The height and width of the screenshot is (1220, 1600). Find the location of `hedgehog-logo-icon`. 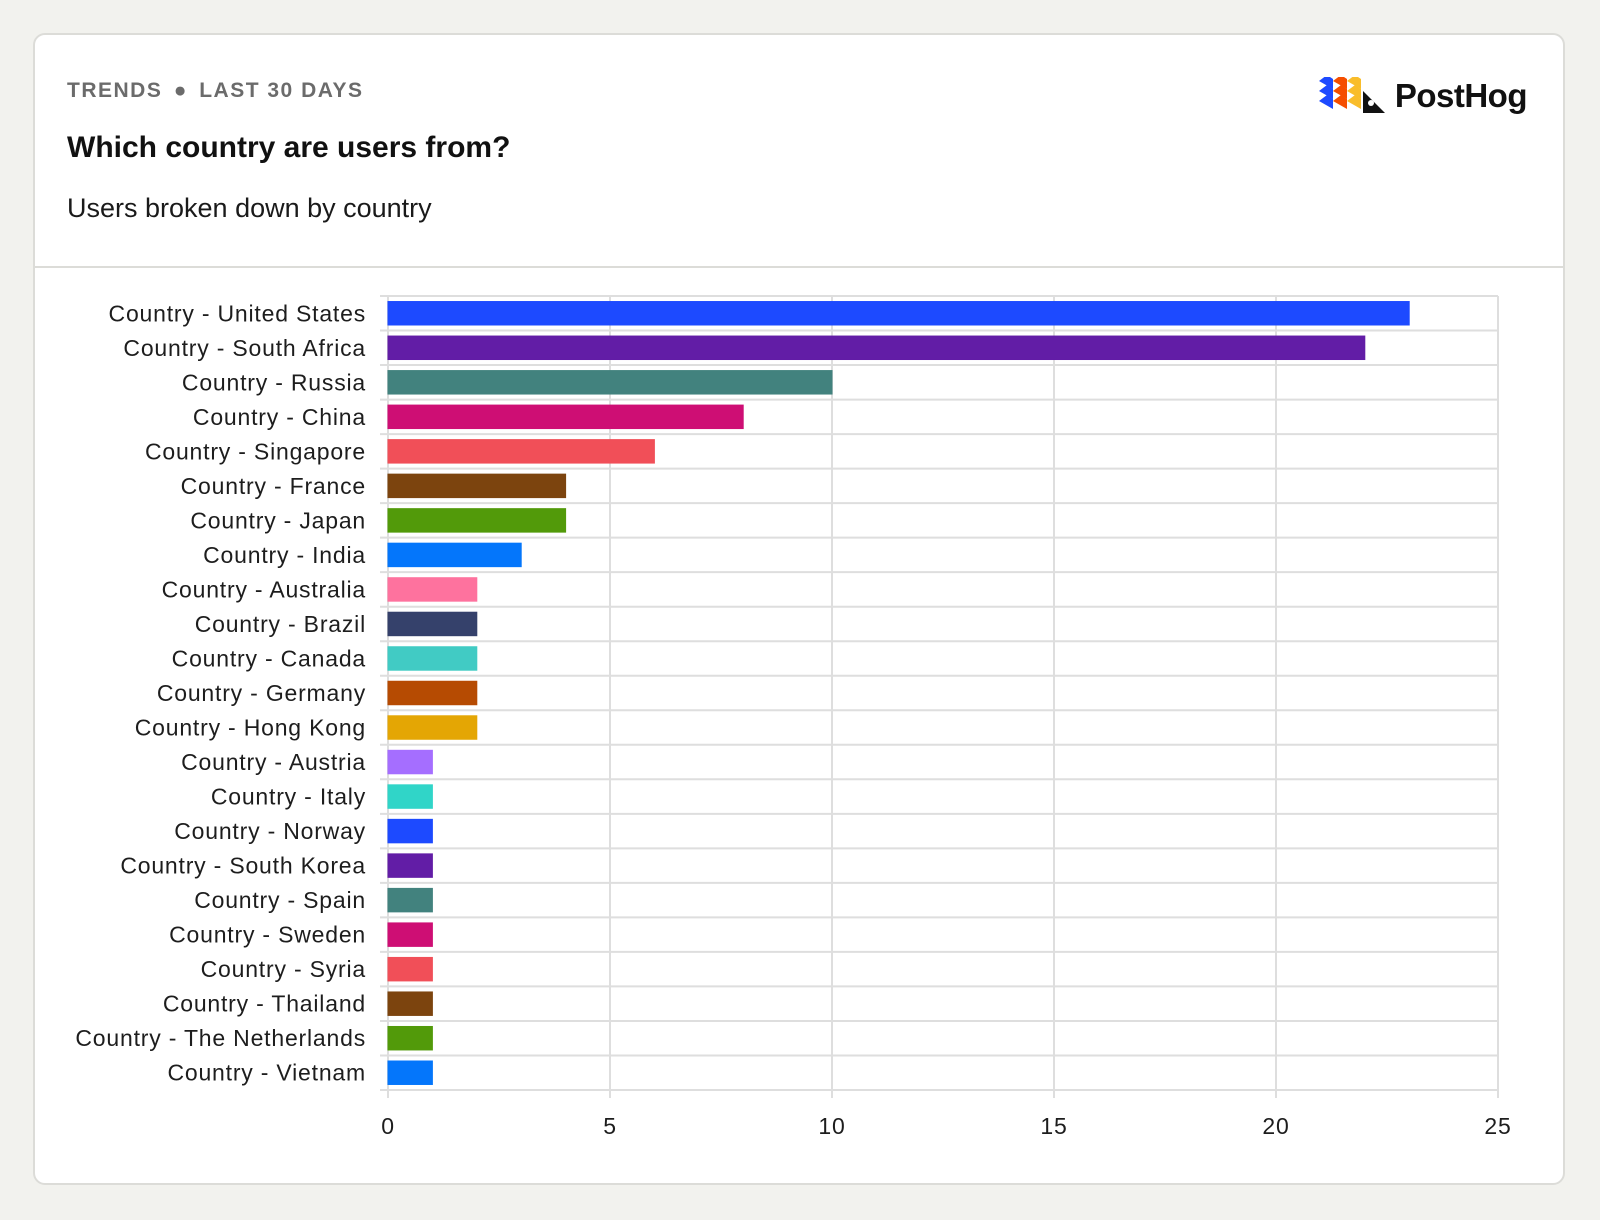

hedgehog-logo-icon is located at coordinates (1351, 95).